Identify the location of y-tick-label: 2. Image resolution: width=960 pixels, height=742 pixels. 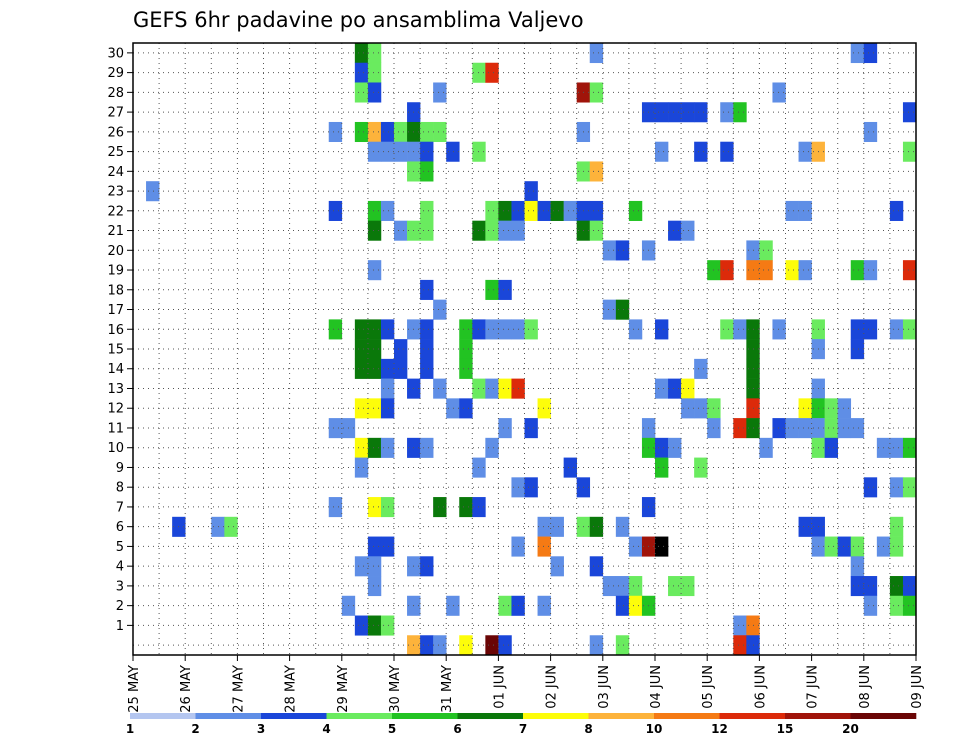
(120, 606).